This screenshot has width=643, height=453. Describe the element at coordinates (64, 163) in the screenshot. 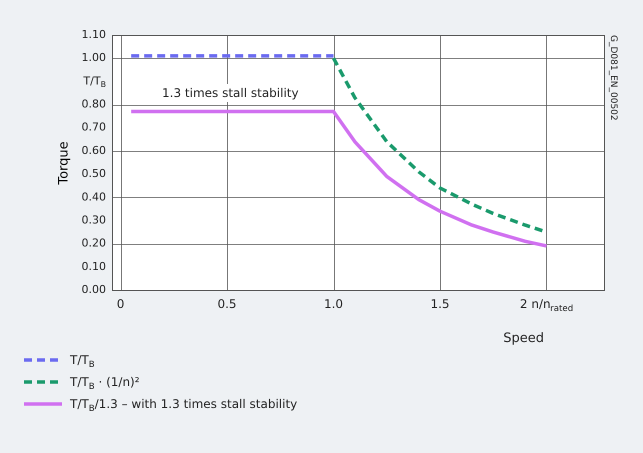

I see `y-axis-title: Torque` at that location.